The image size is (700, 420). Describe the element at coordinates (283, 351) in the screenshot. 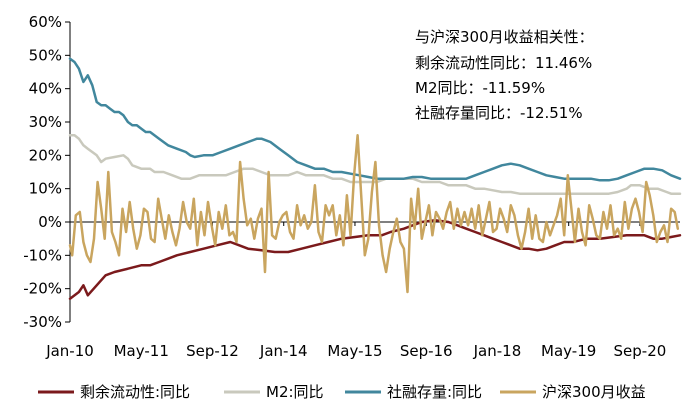

I see `x-tick-label: Jan-14` at that location.